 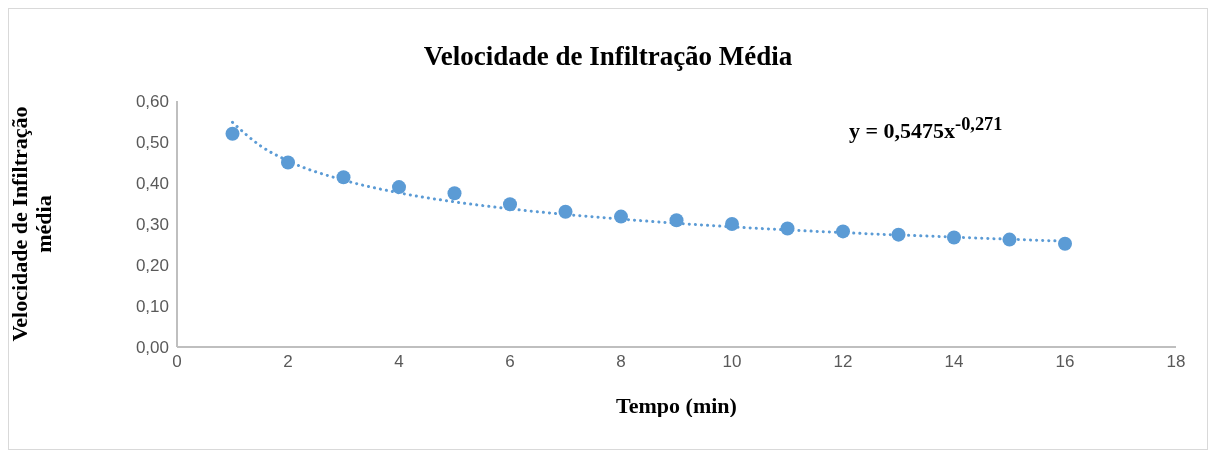 I want to click on x-tick-label: 18, so click(x=1176, y=362).